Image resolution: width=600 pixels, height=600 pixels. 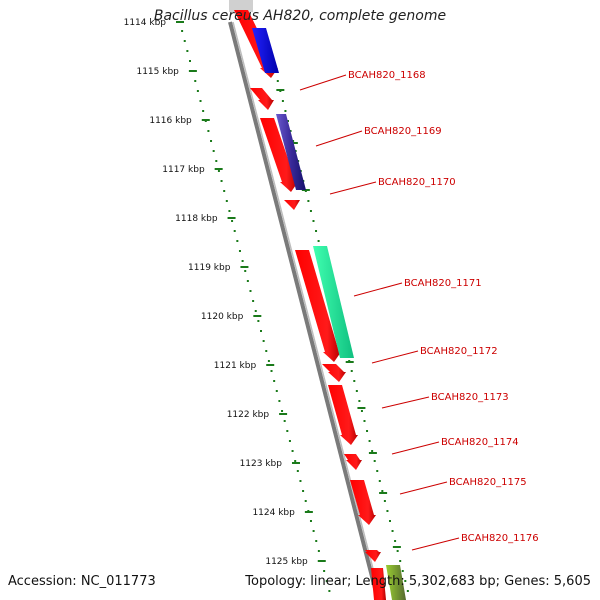 I want to click on gene-label: BCAH820_1168, so click(x=387, y=75).